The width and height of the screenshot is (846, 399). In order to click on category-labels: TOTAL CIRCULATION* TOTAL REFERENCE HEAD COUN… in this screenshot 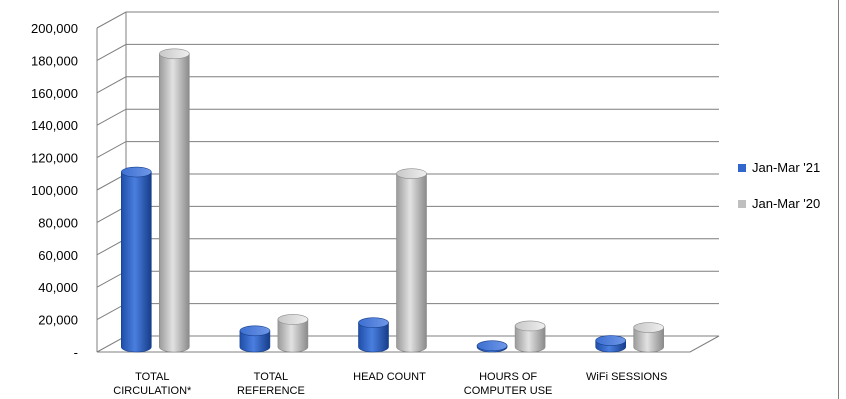, I will do `click(390, 384)`.